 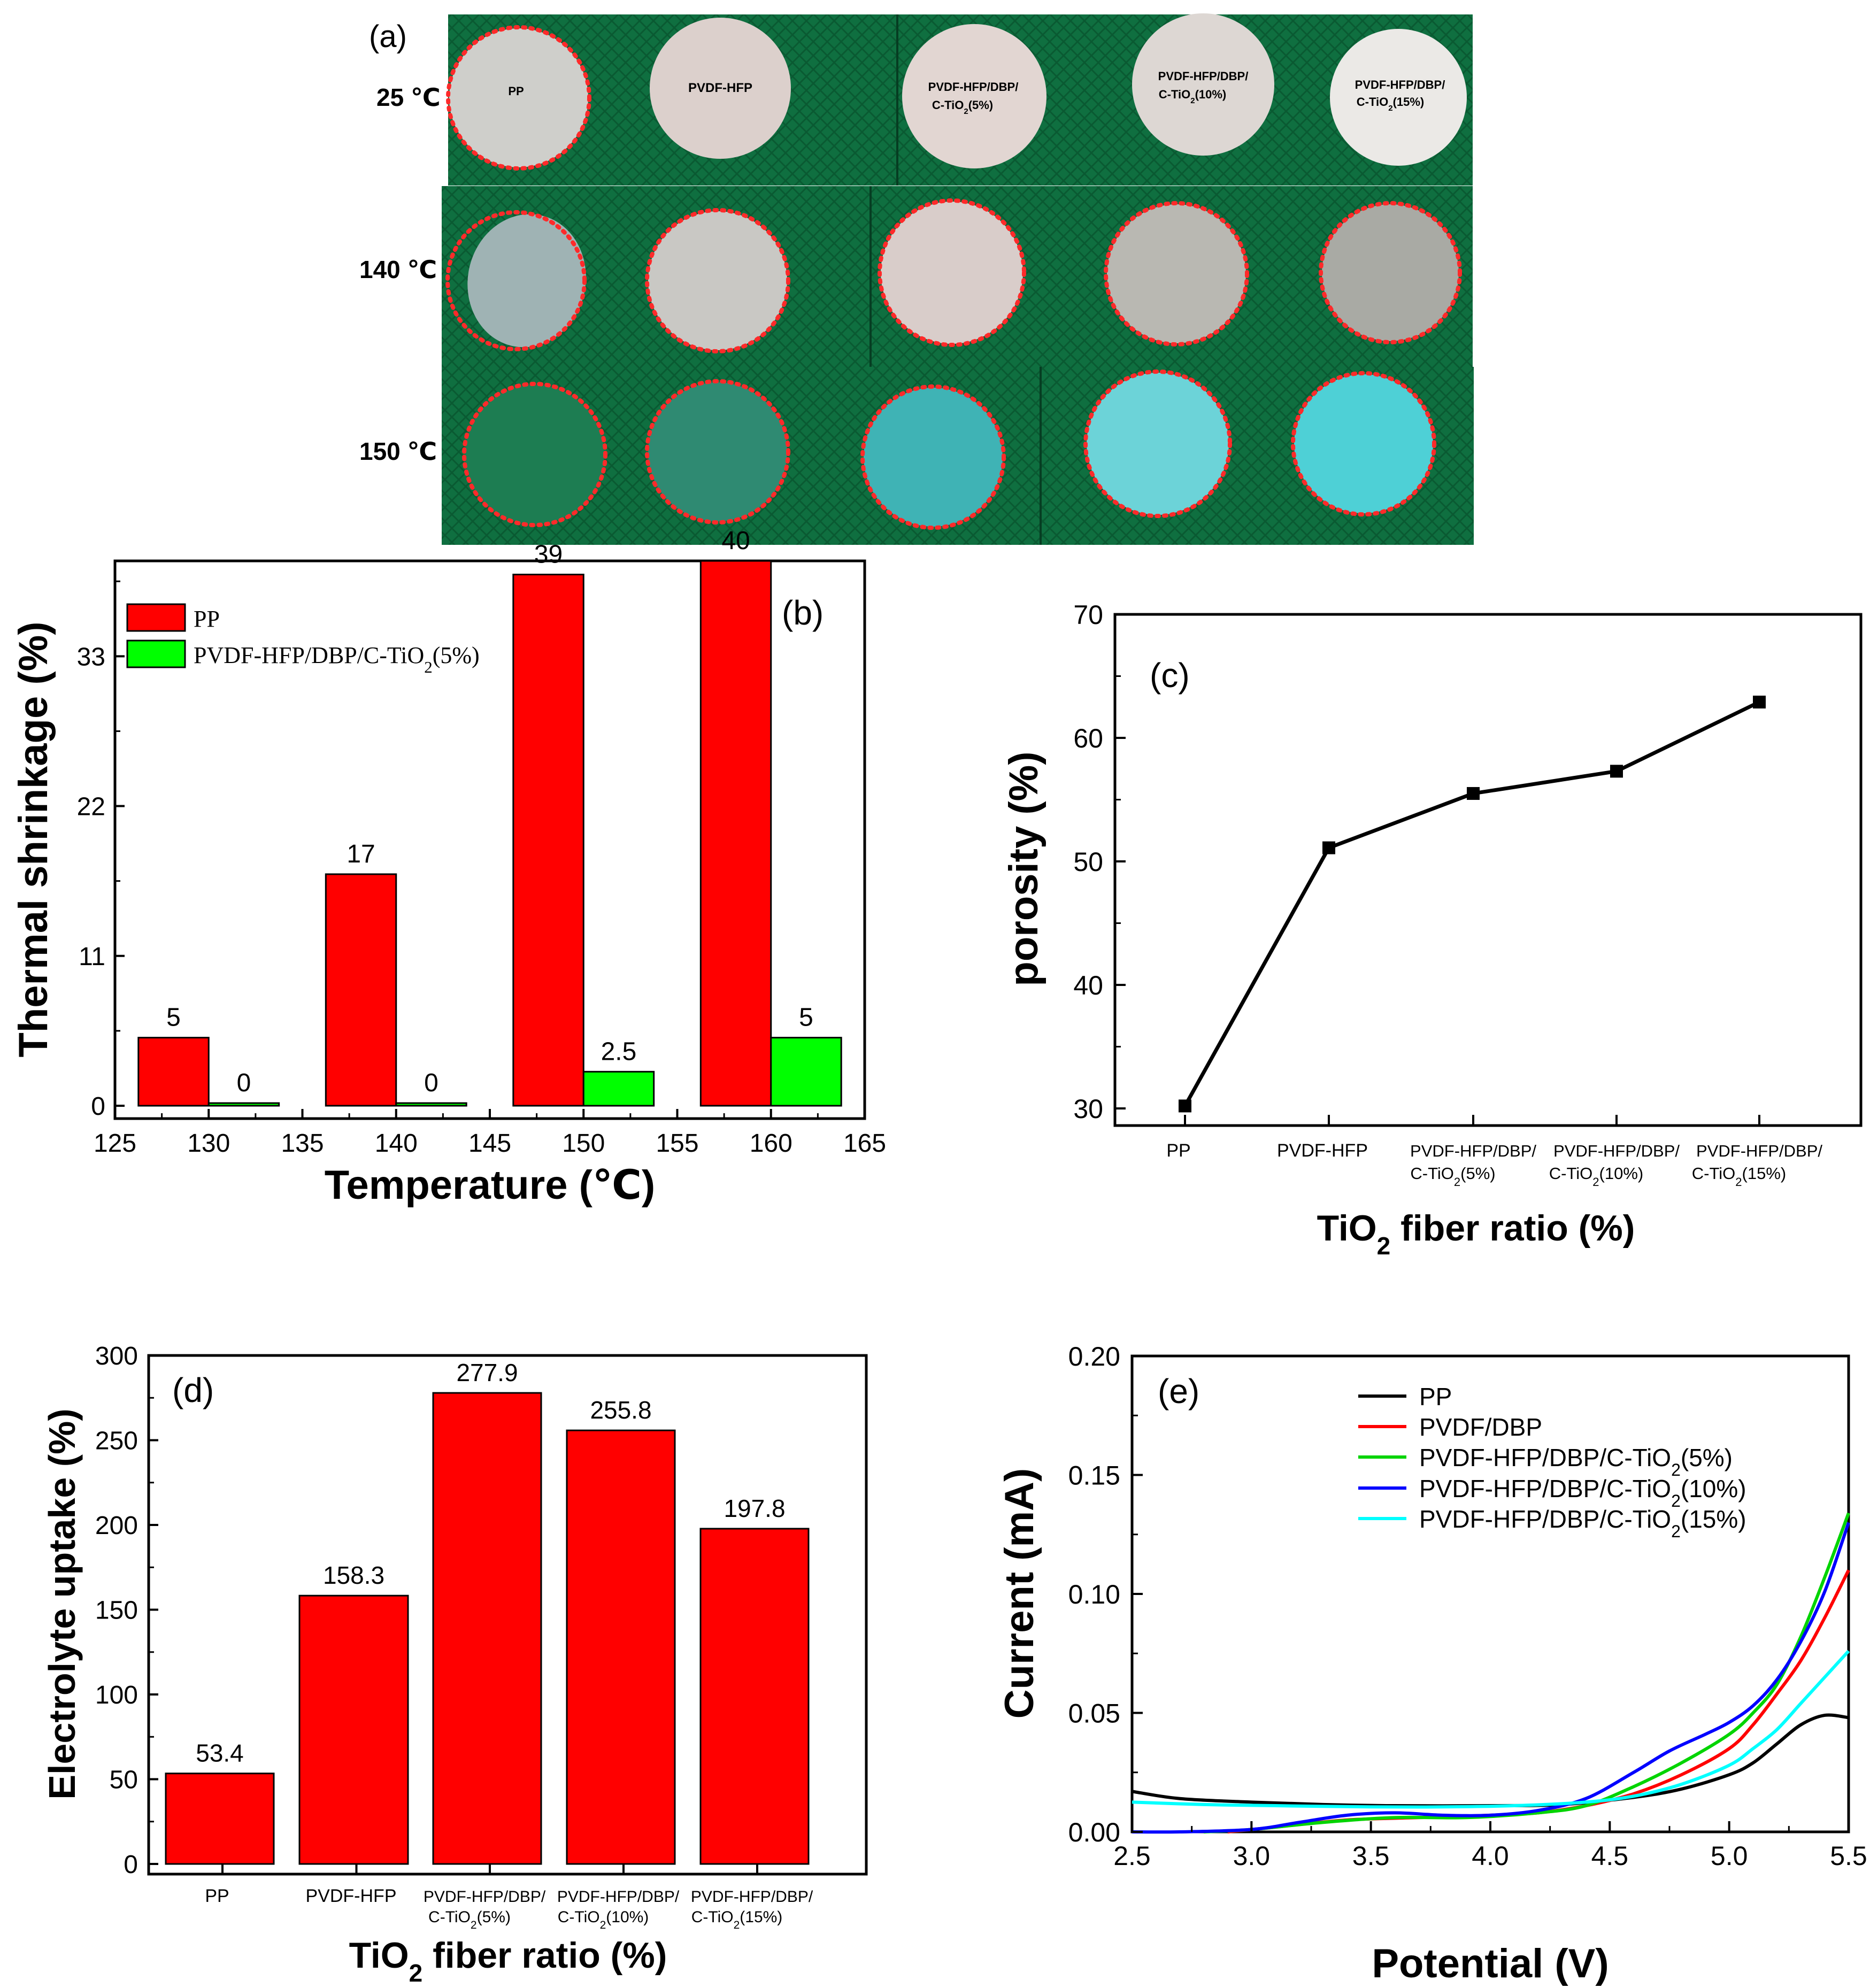 What do you see at coordinates (1088, 1109) in the screenshot?
I see `y-tick-label: 30` at bounding box center [1088, 1109].